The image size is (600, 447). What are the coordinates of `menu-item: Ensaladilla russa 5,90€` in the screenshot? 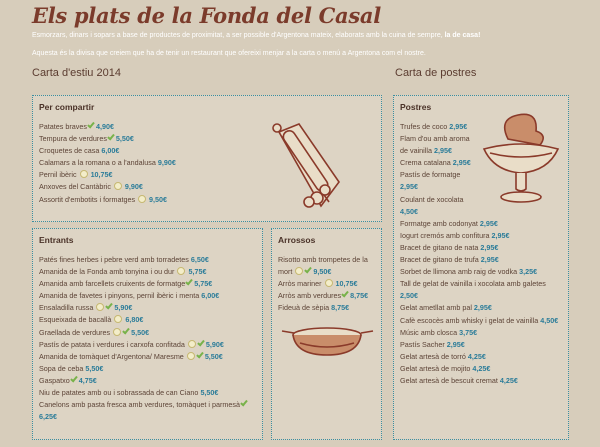 It's located at (147, 307).